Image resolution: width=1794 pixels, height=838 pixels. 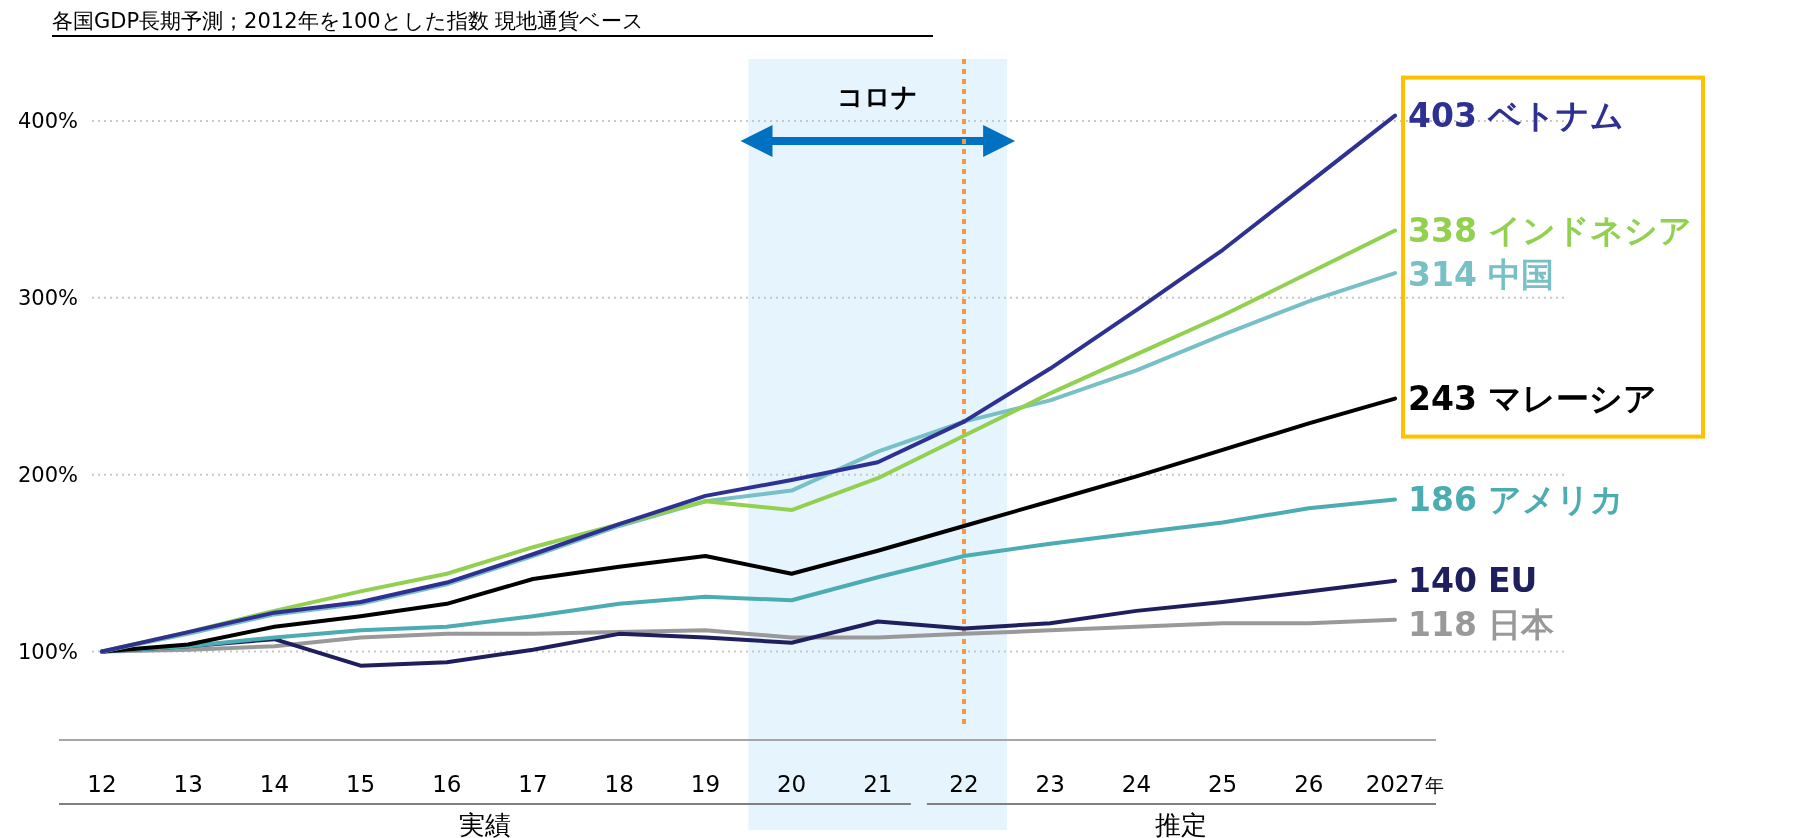 I want to click on x-tick-label: 21, so click(x=878, y=784).